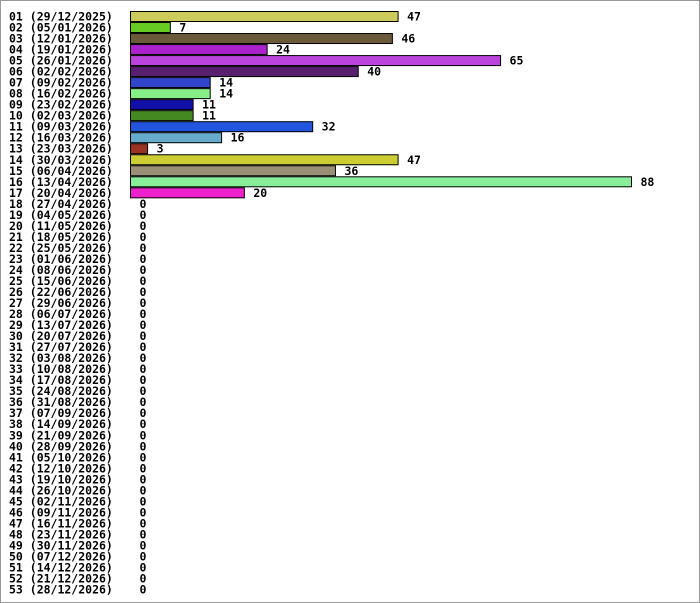  Describe the element at coordinates (61, 138) in the screenshot. I see `category-label: 12 (16/03/2026)` at that location.